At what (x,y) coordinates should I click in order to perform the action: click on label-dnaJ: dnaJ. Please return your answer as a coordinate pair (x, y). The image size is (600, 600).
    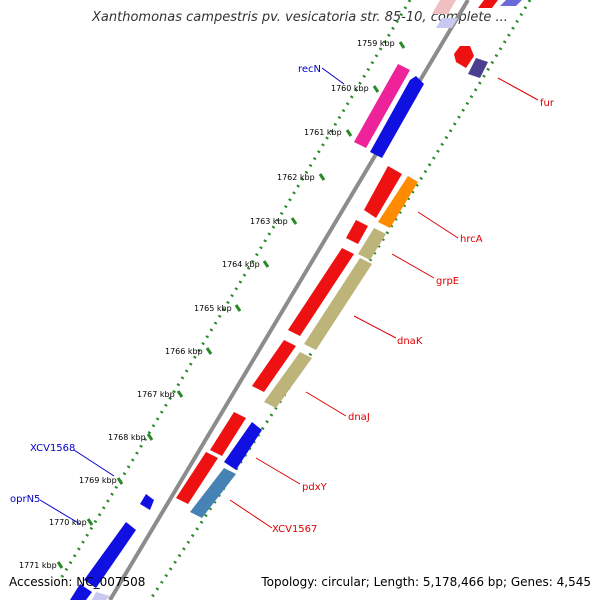
    Looking at the image, I should click on (359, 417).